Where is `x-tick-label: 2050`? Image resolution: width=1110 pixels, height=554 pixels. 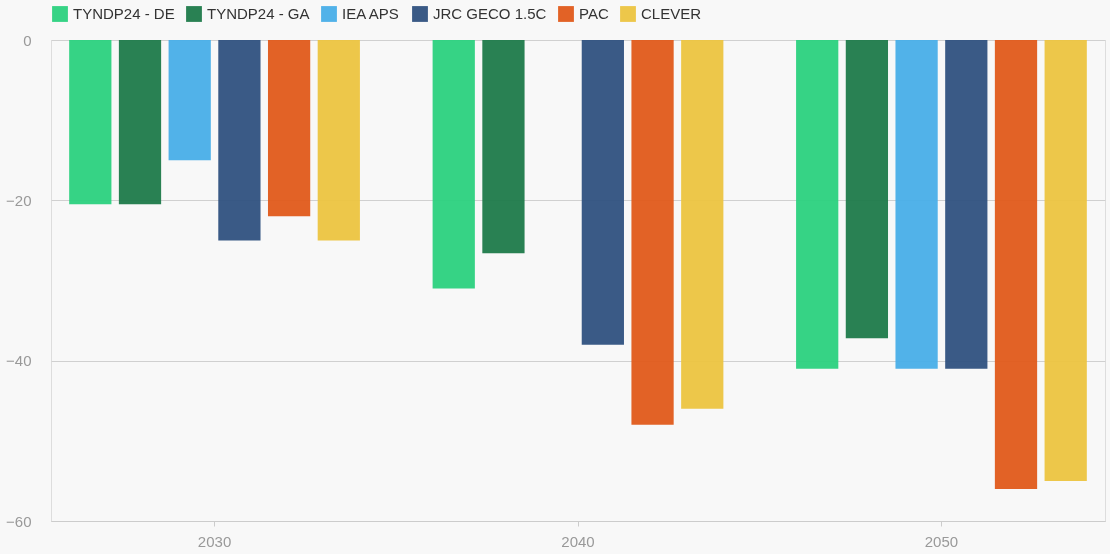
x-tick-label: 2050 is located at coordinates (941, 541).